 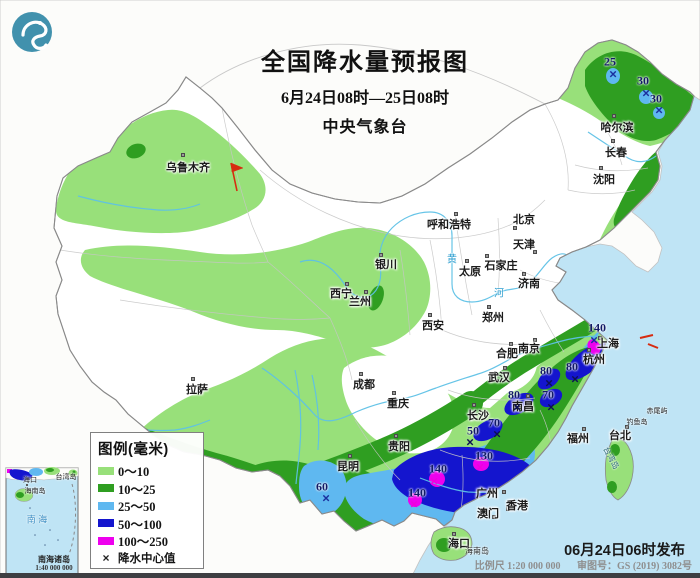 What do you see at coordinates (634, 566) in the screenshot?
I see `map-license-number: 审图号：GS (2019) 3082号` at bounding box center [634, 566].